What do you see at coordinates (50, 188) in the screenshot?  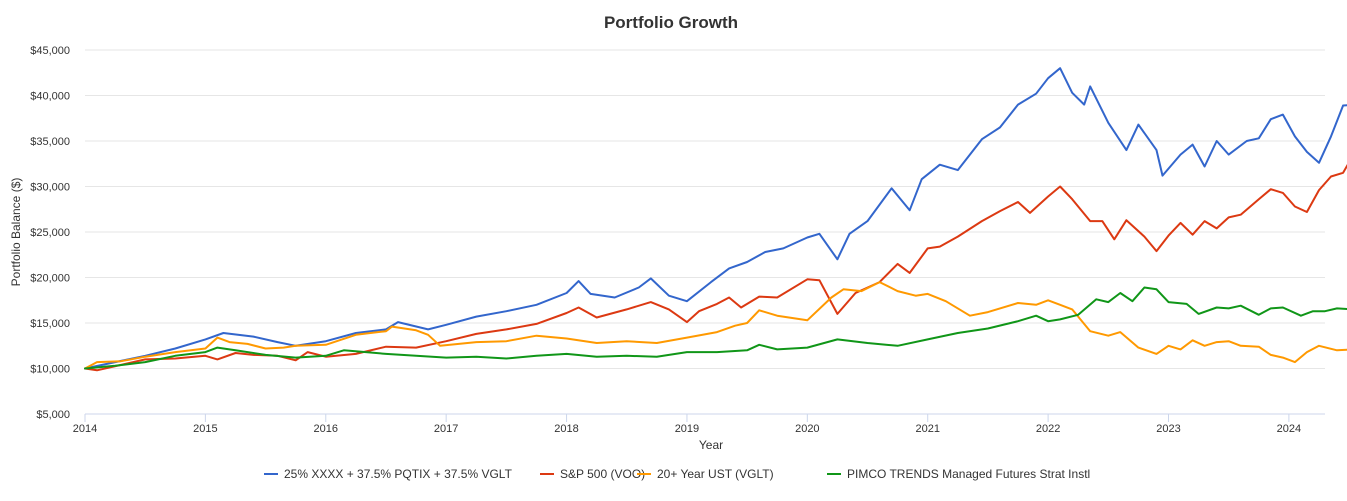 I see `y-tick-label: $30,000` at bounding box center [50, 188].